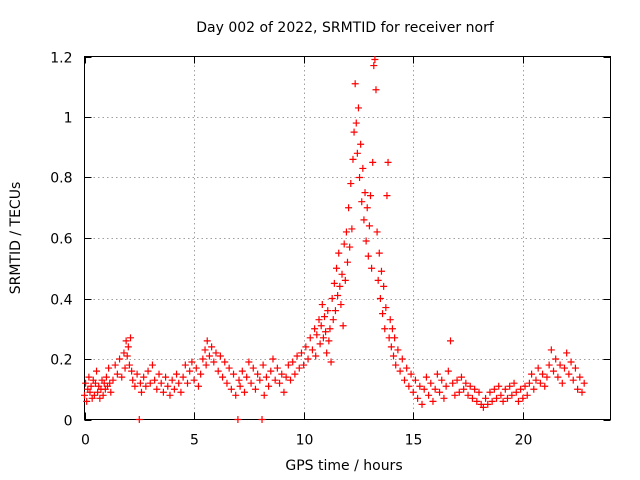  What do you see at coordinates (343, 466) in the screenshot?
I see `x-axis-label: GPS time / hours` at bounding box center [343, 466].